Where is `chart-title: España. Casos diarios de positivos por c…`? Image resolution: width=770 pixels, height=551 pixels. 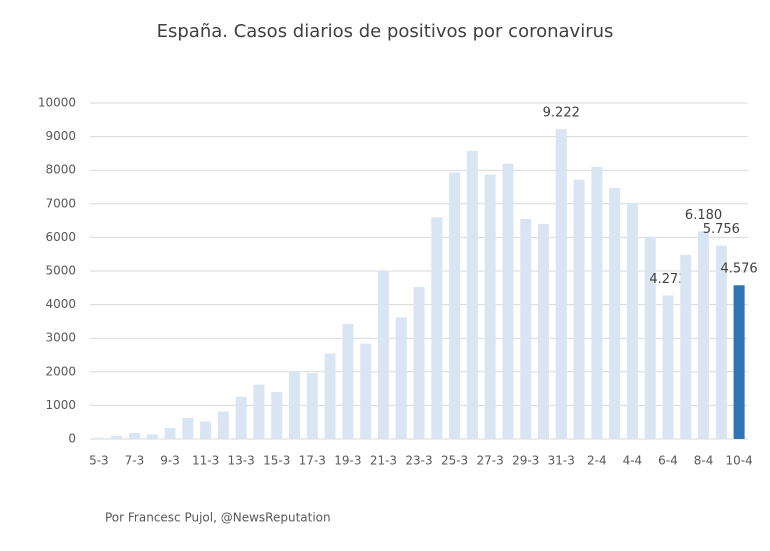 chart-title: España. Casos diarios de positivos por c… is located at coordinates (385, 31).